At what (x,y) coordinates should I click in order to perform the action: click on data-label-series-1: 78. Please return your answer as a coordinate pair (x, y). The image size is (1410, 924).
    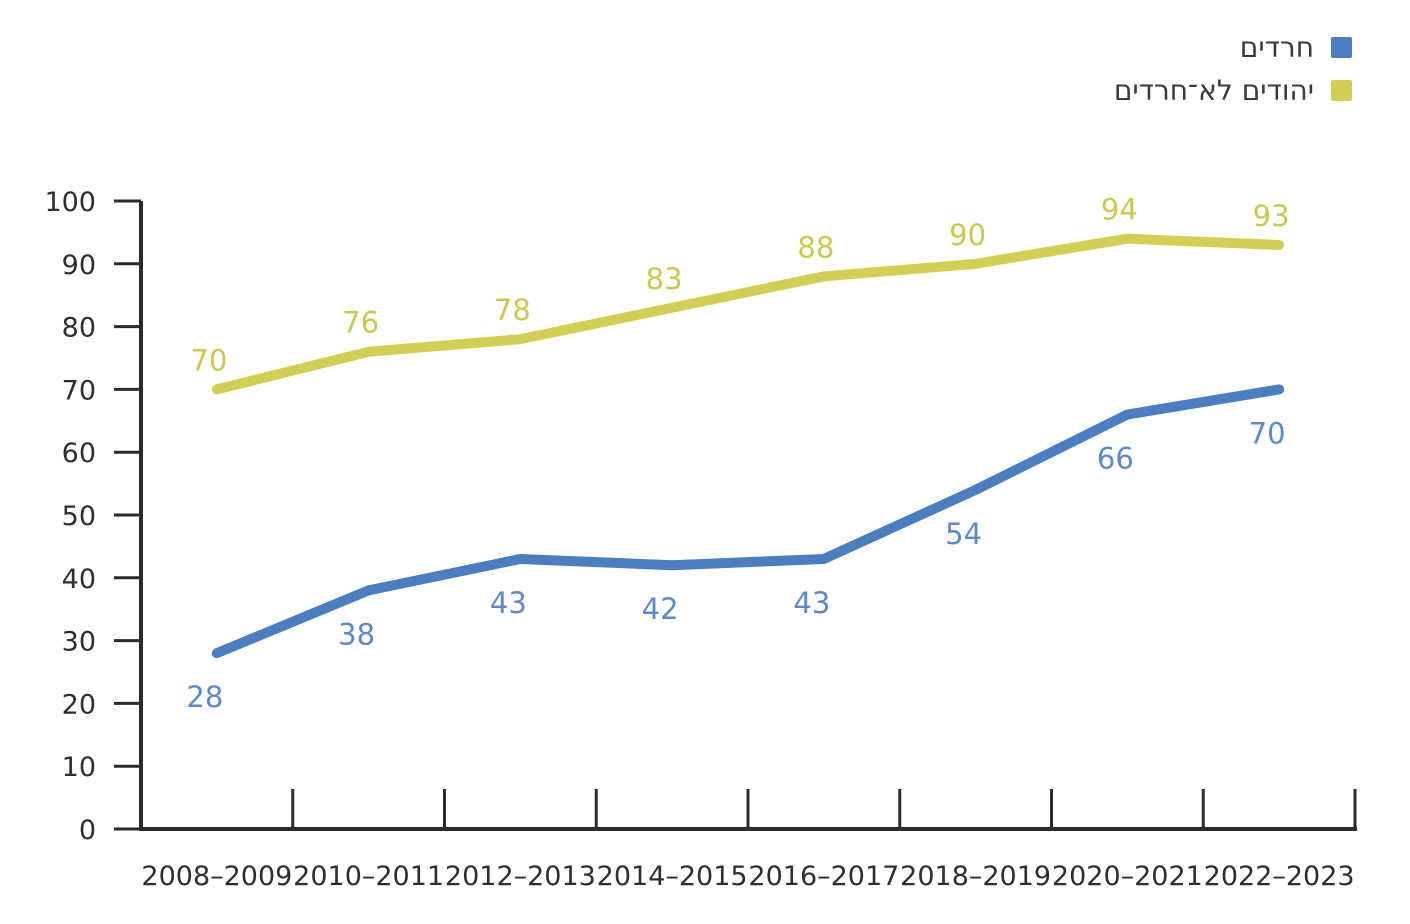
    Looking at the image, I should click on (512, 310).